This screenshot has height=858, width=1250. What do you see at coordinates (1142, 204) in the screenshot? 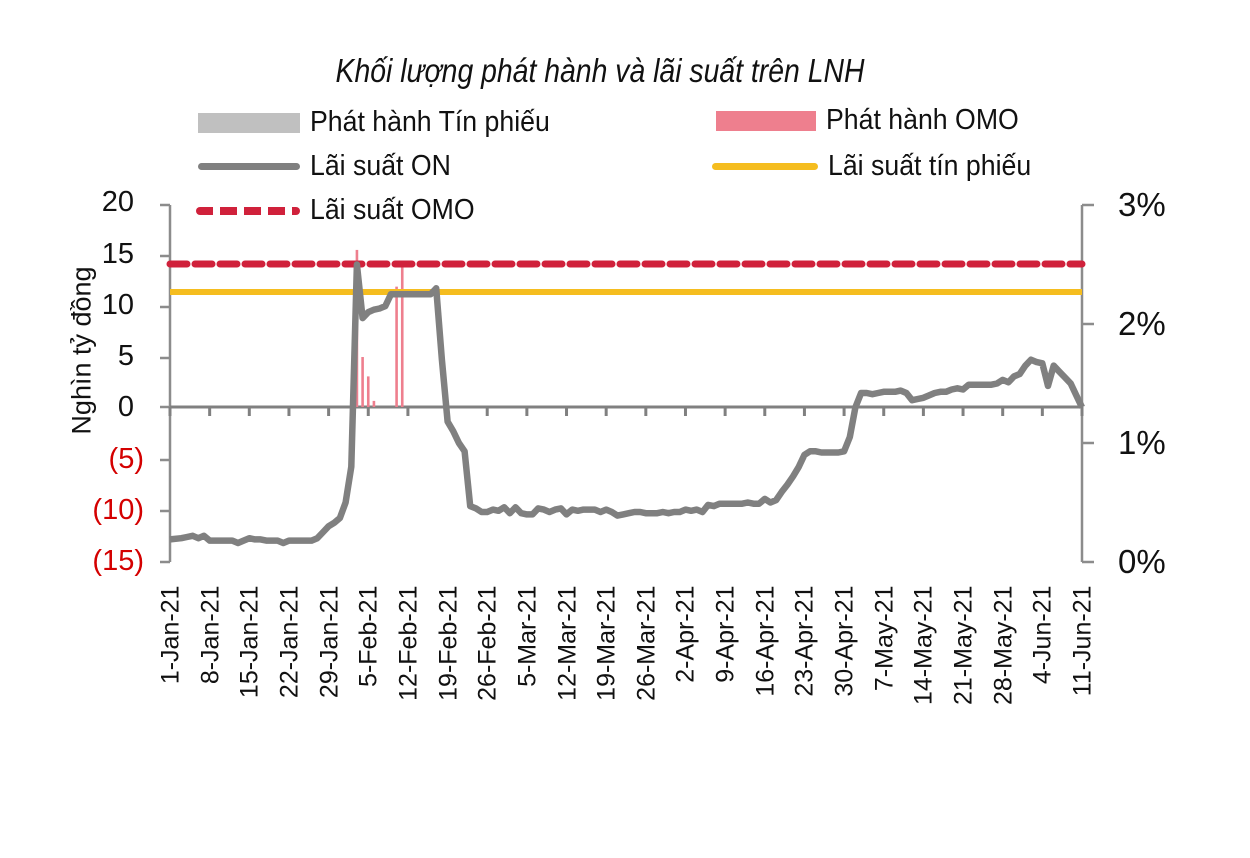
I see `y-right-tick-label: 3%` at bounding box center [1142, 204].